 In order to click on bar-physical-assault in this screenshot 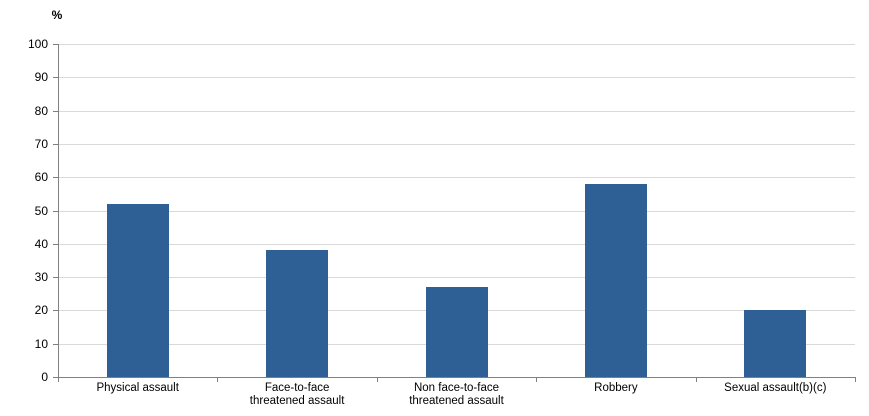, I will do `click(137, 290)`.